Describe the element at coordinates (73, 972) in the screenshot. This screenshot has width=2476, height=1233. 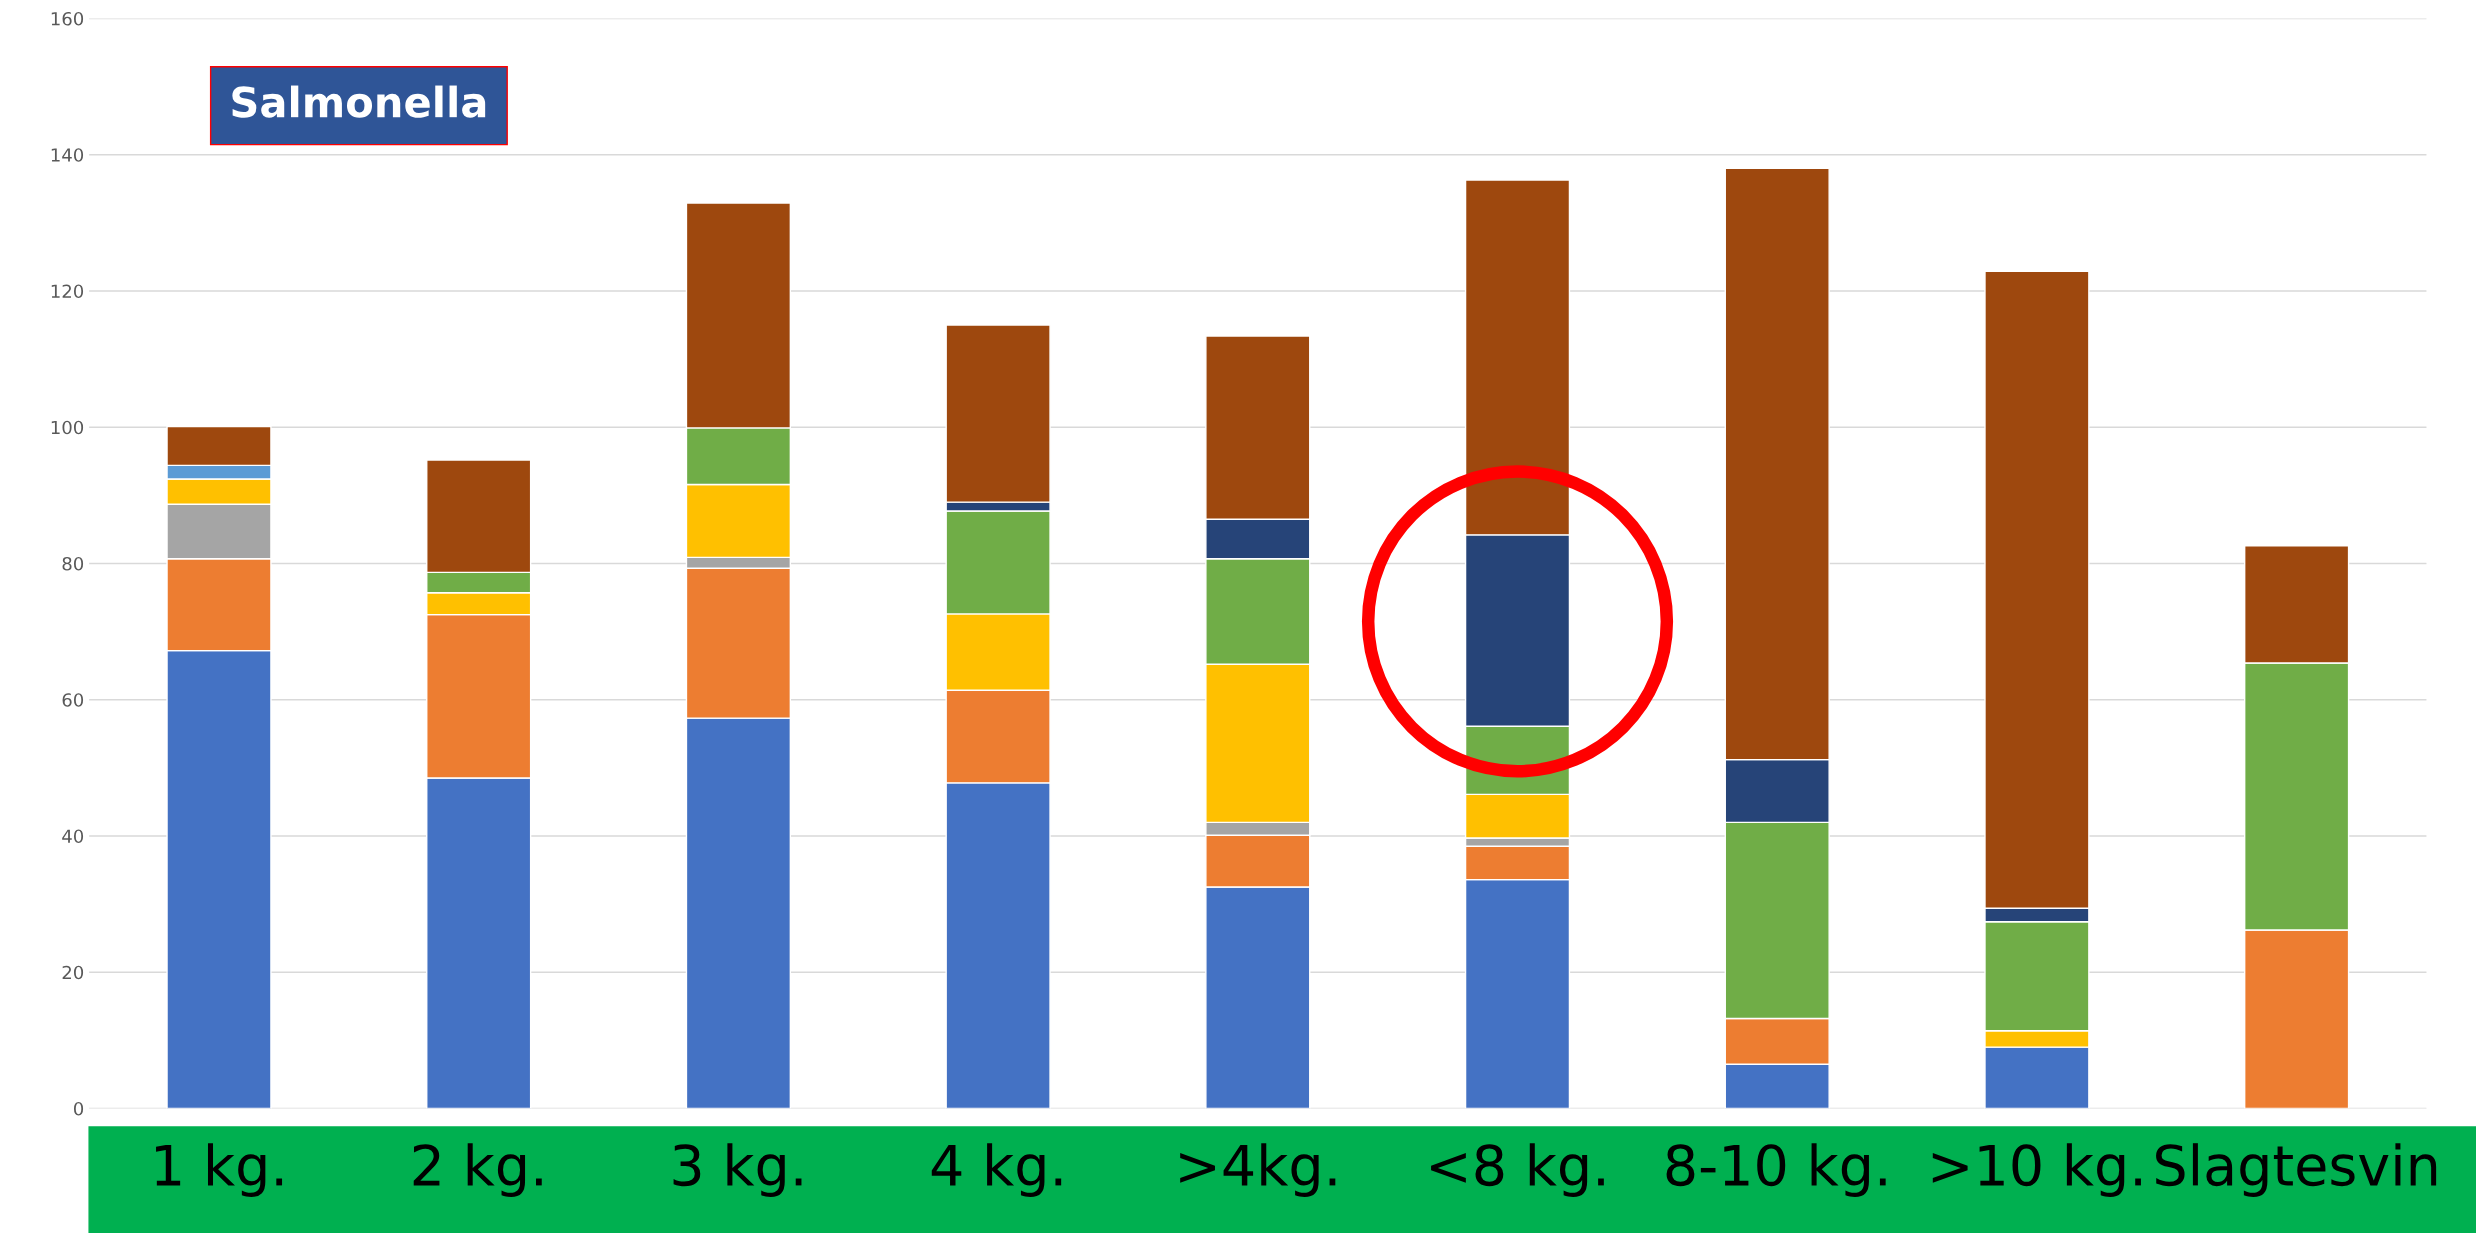
I see `y-tick-label: 20` at that location.